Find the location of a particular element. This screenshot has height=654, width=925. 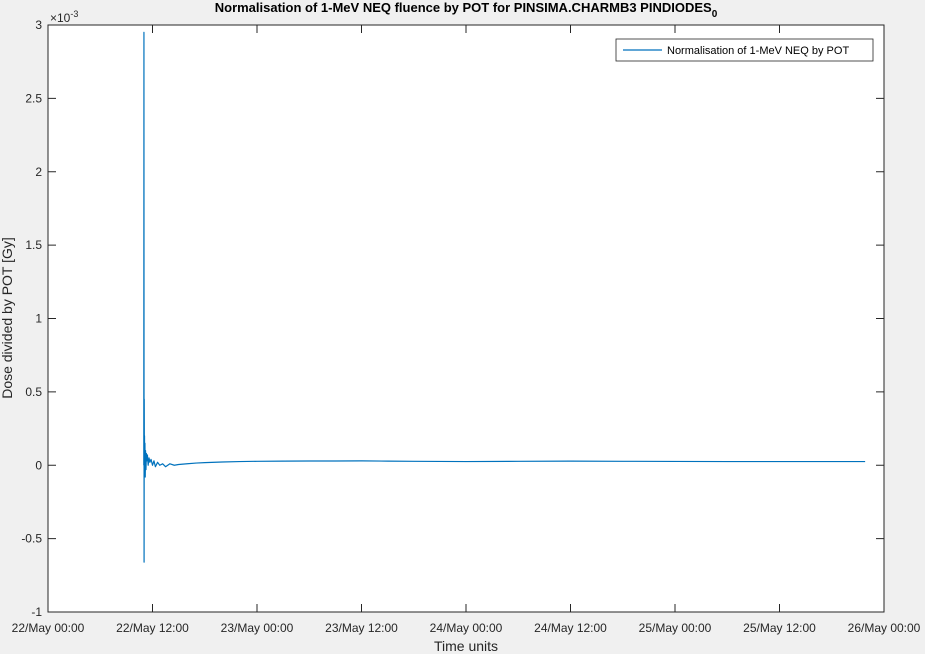

y-tick-label: -1 is located at coordinates (36, 612).